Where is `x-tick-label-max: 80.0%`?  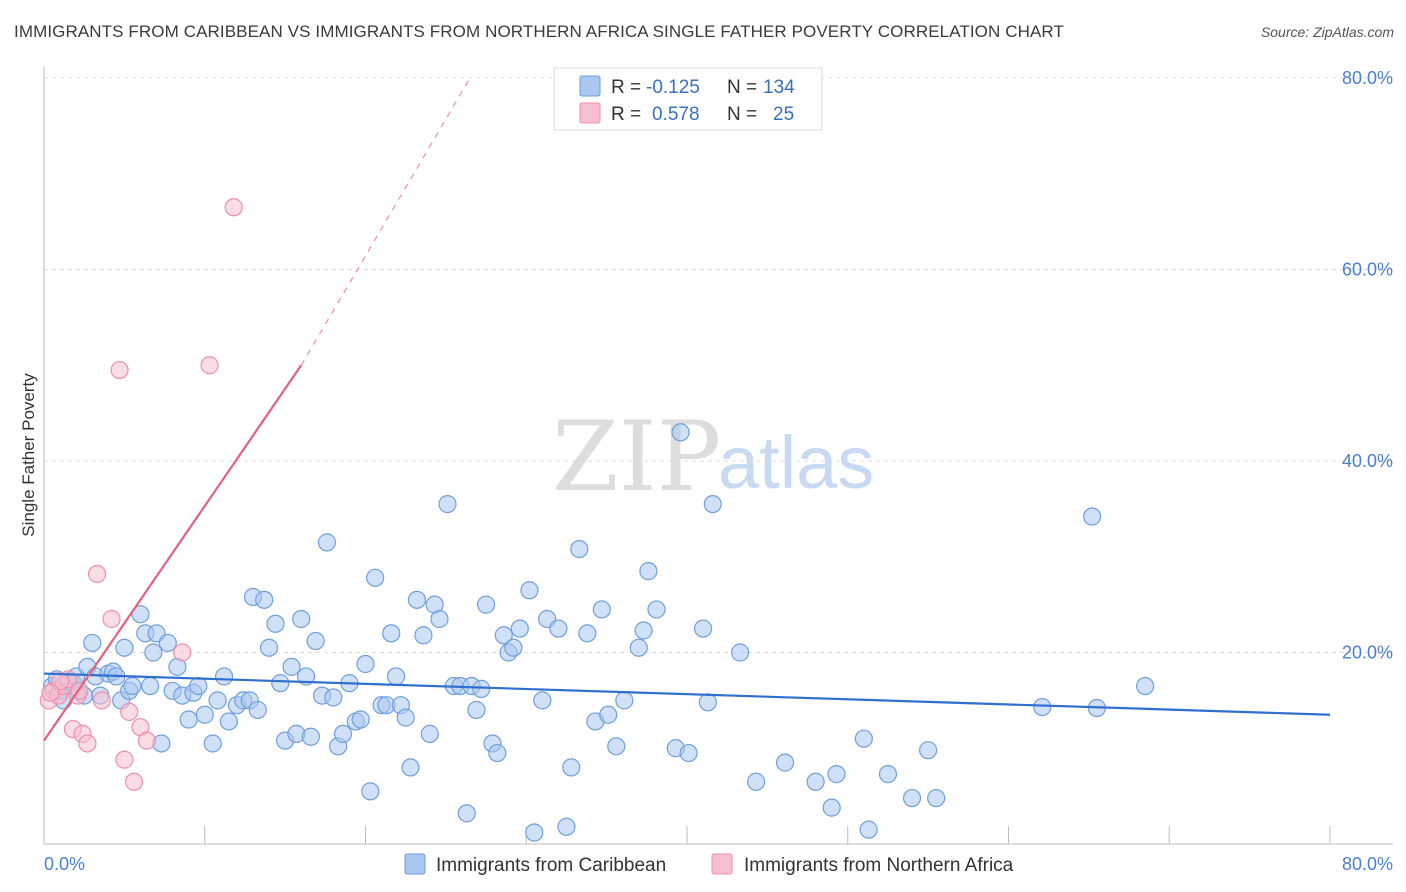
x-tick-label-max: 80.0% is located at coordinates (1367, 864).